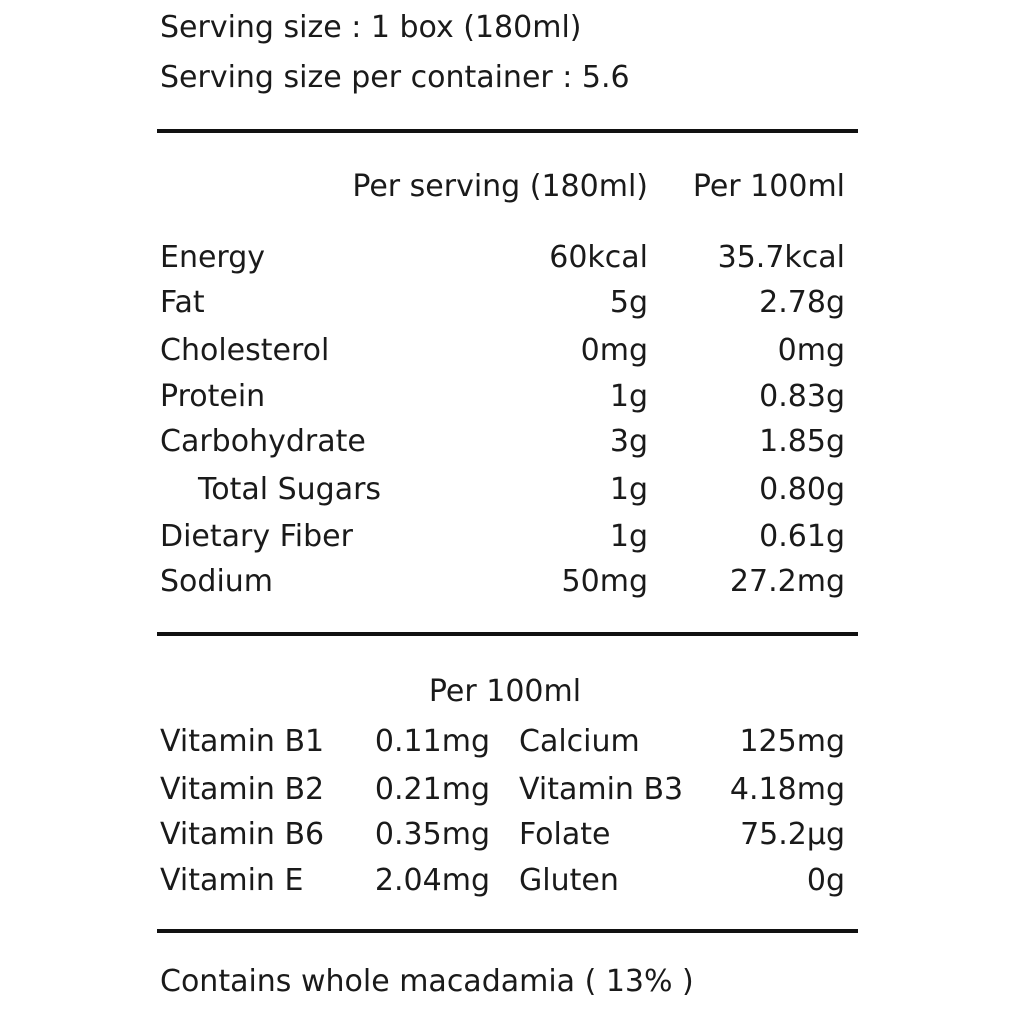 The image size is (1024, 1024). Describe the element at coordinates (768, 186) in the screenshot. I see `header-per-100ml: Per 100ml` at that location.